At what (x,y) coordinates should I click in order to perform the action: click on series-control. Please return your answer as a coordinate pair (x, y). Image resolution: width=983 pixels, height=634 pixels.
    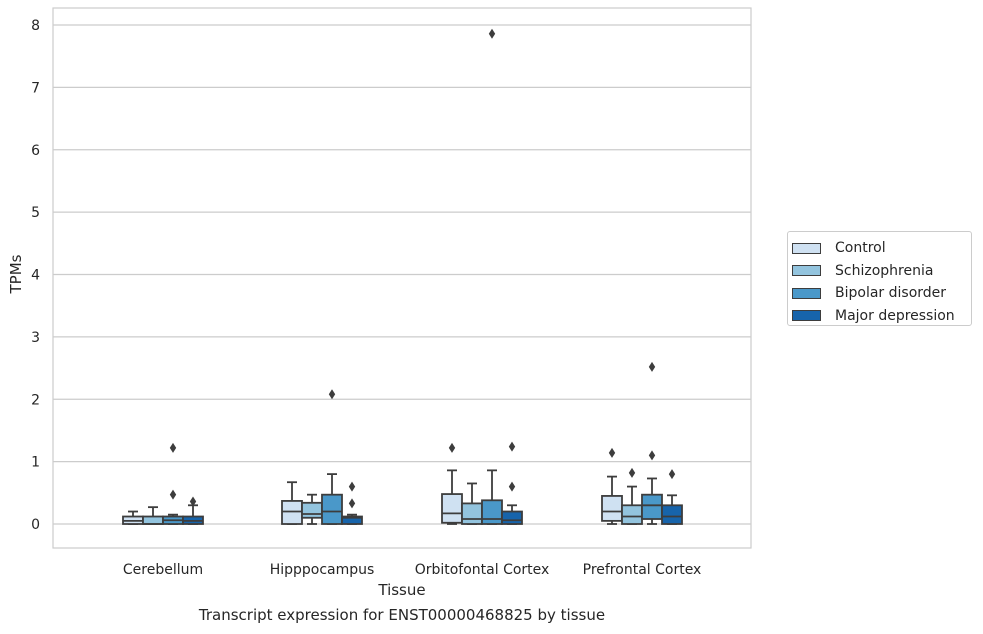
    Looking at the image, I should click on (372, 483).